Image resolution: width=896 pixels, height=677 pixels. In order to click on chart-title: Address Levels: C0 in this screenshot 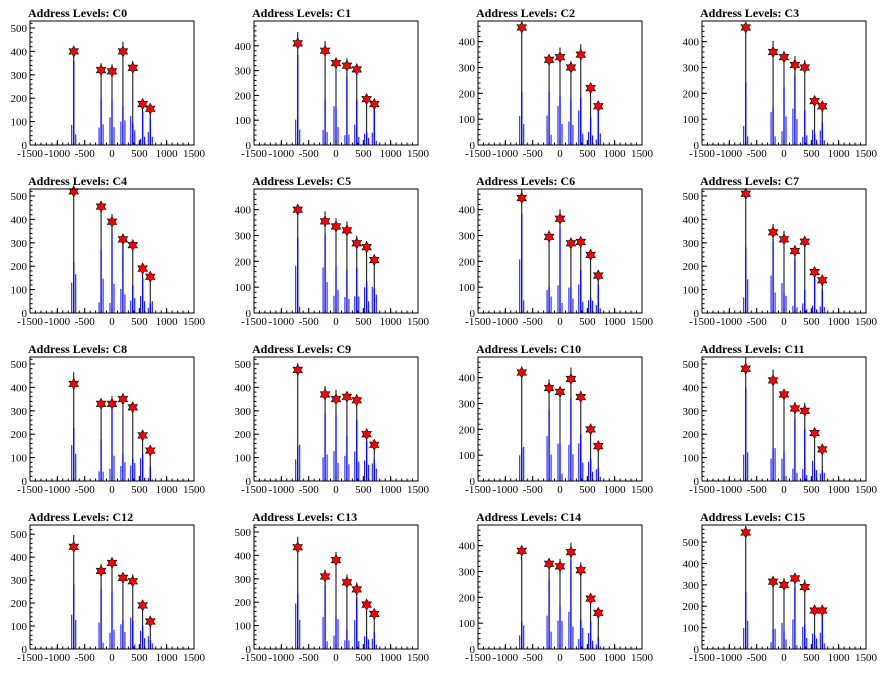, I will do `click(77, 13)`.